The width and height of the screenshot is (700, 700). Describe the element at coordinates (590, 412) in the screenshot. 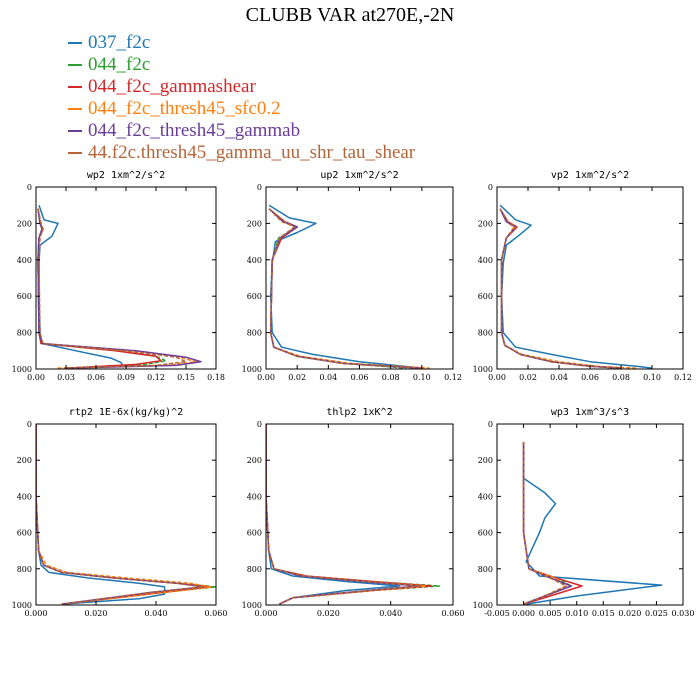

I see `subplot-title: wp3 1xm^3/s^3` at that location.